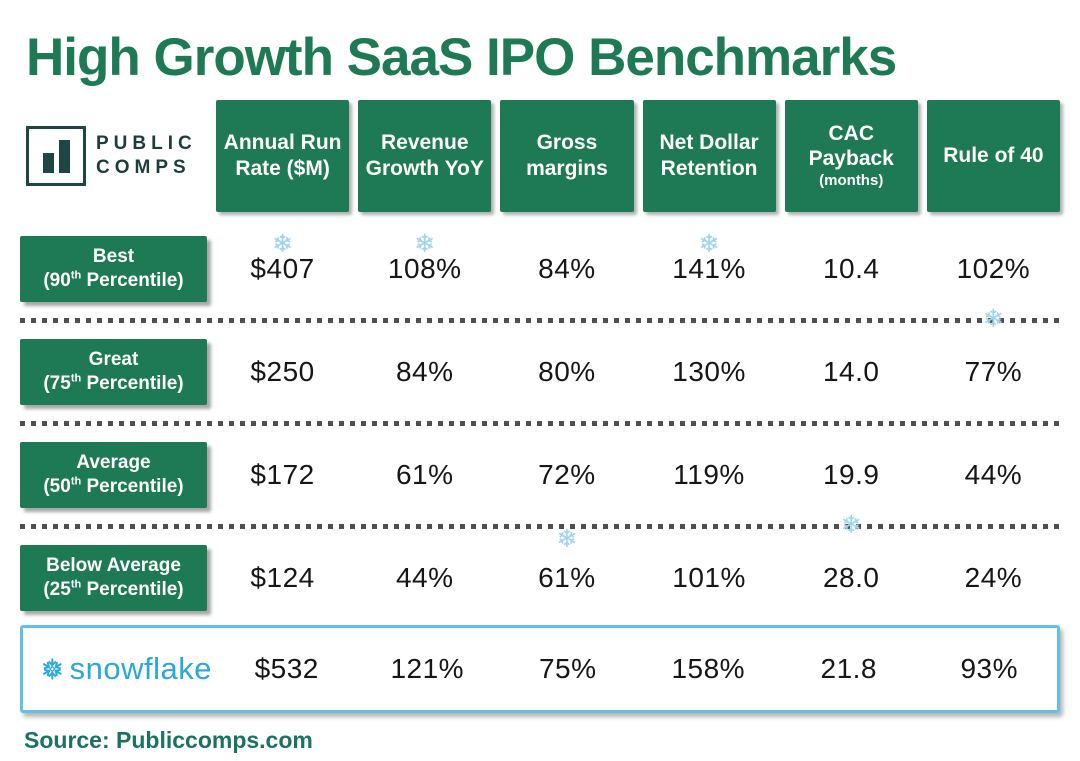 This screenshot has width=1080, height=761. What do you see at coordinates (709, 372) in the screenshot?
I see `table-cell: 130%` at bounding box center [709, 372].